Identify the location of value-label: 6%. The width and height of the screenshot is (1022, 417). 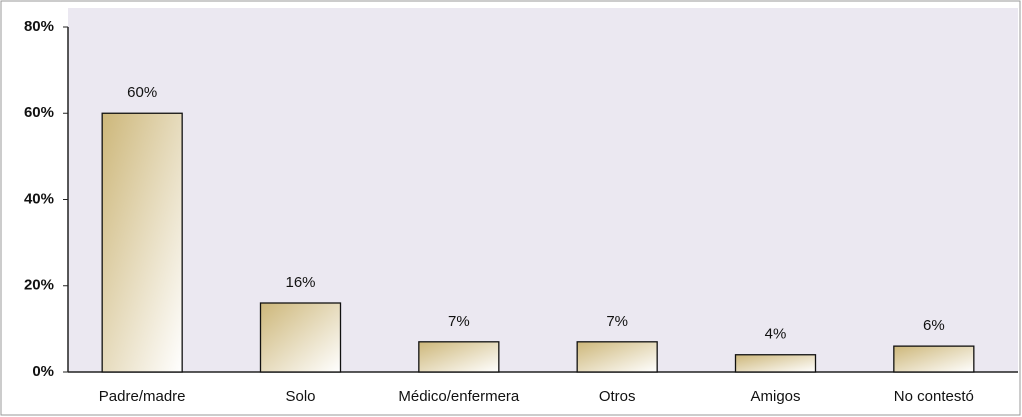
(934, 325).